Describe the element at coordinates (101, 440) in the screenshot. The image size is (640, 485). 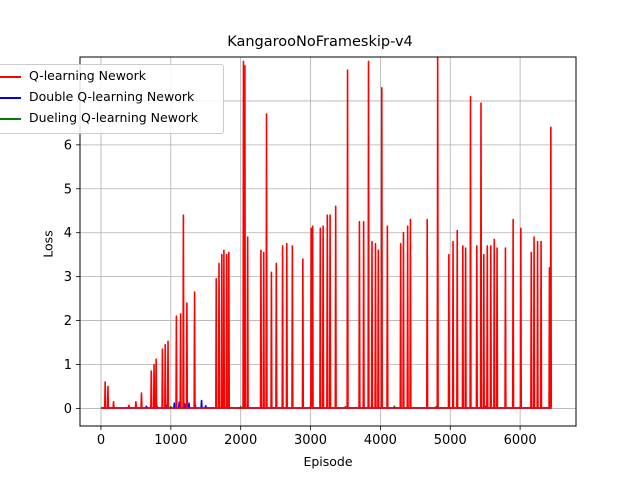
I see `x-tick-label: 0` at that location.